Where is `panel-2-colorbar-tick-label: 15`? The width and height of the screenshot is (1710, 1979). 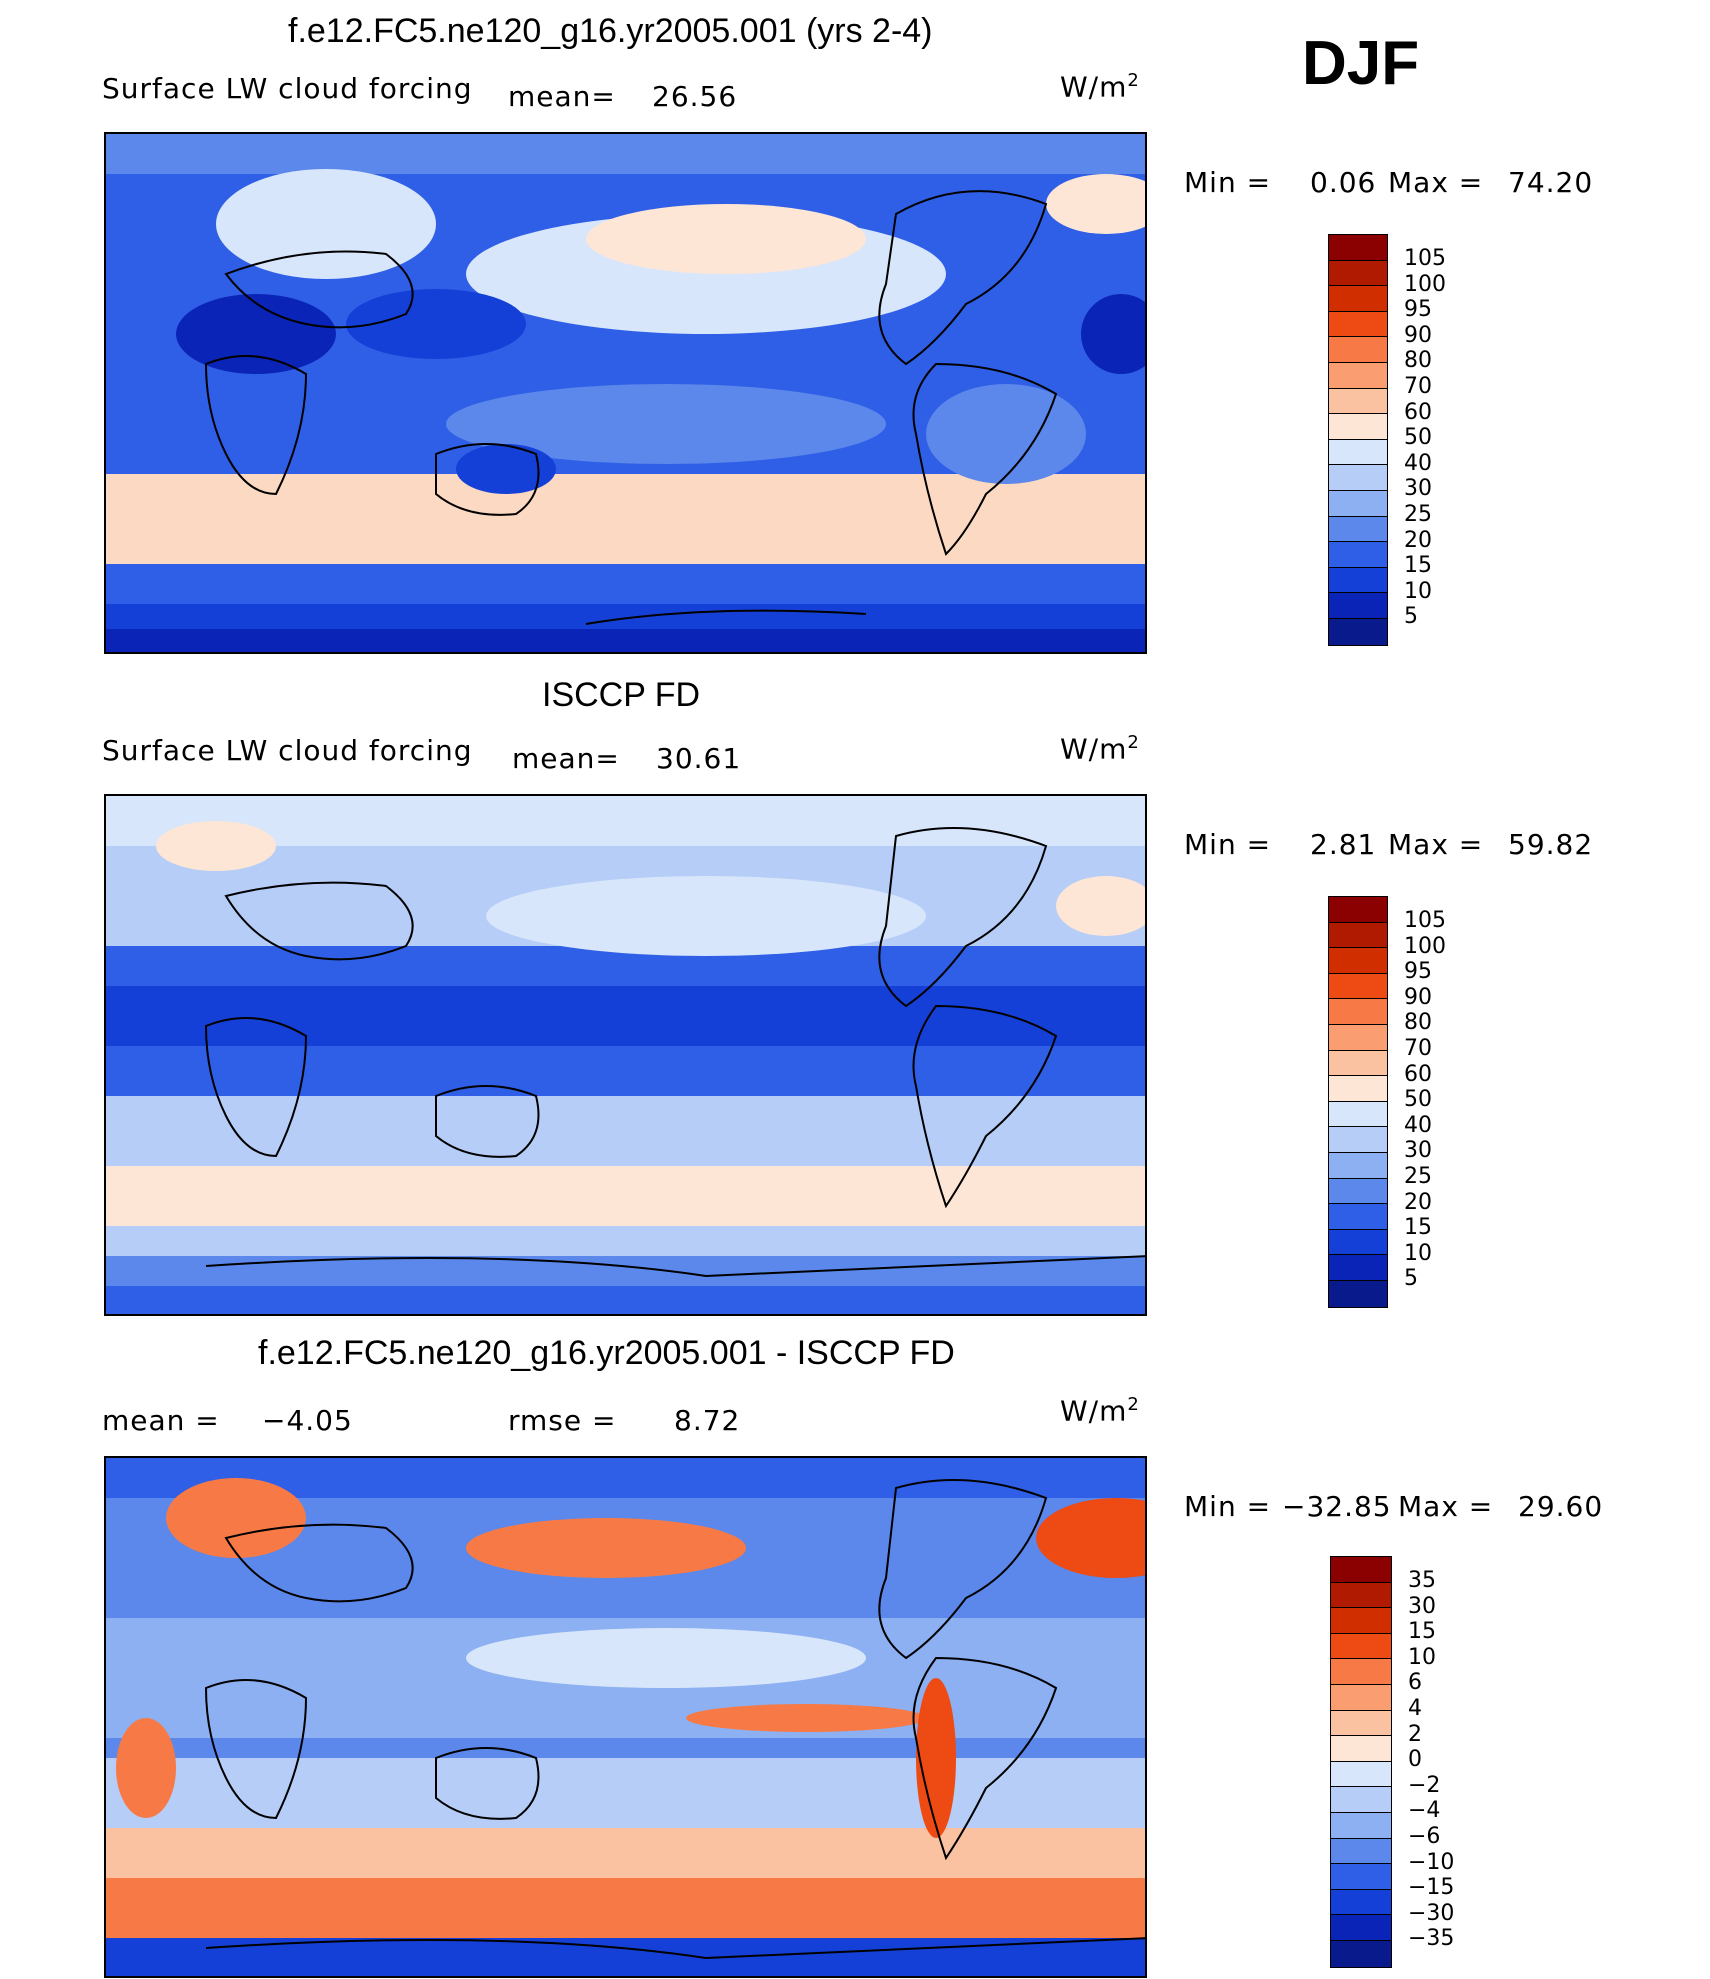
panel-2-colorbar-tick-label: 15 is located at coordinates (1418, 1228).